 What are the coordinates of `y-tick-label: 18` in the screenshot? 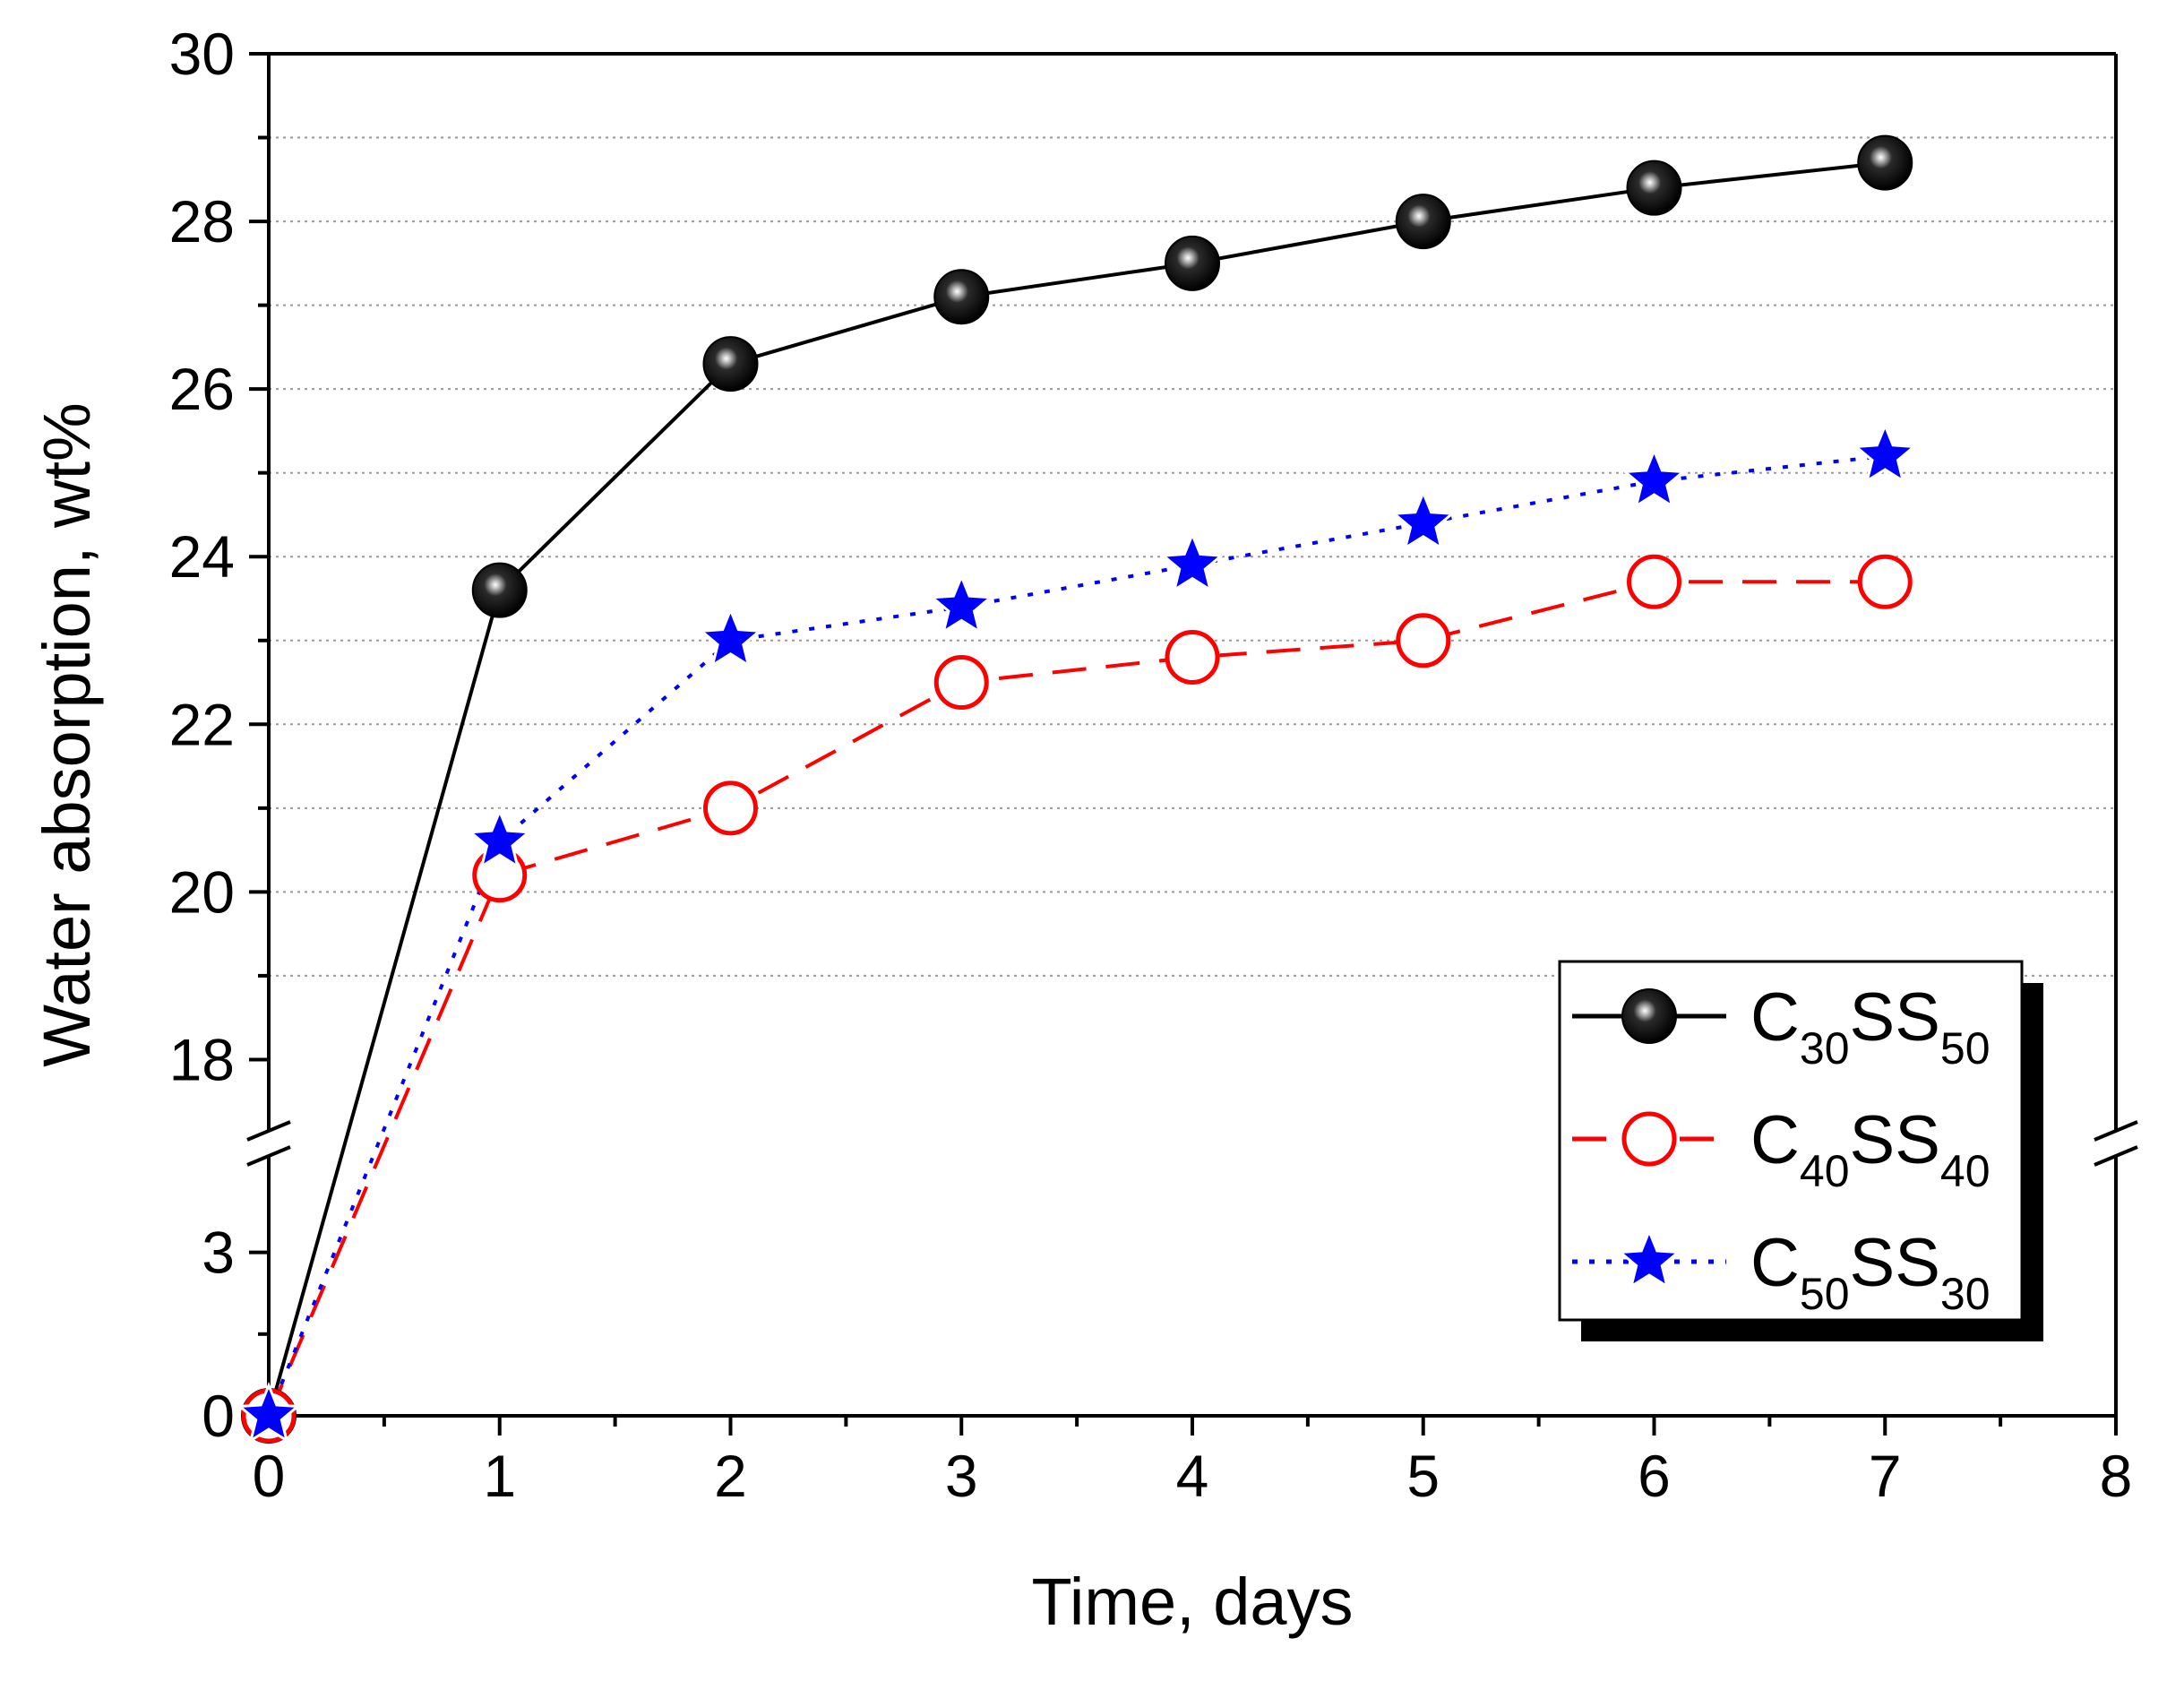 It's located at (202, 1059).